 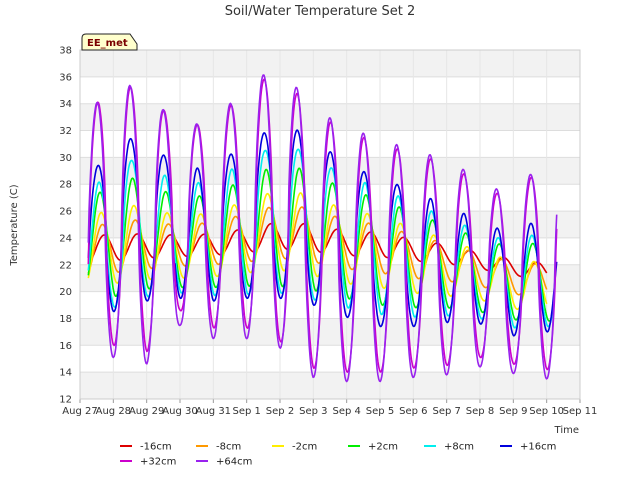 I want to click on x-tick-label: Aug 30, so click(x=179, y=411).